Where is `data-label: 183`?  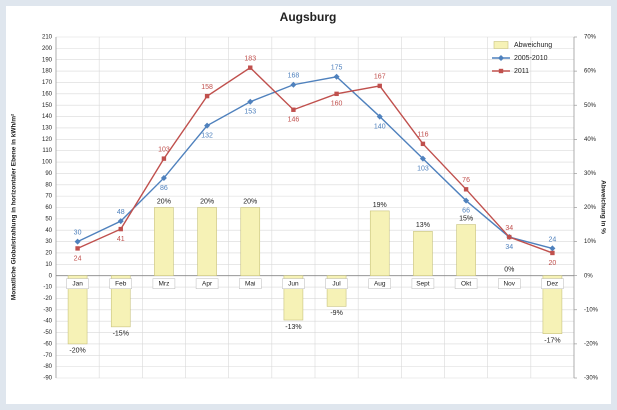 data-label: 183 is located at coordinates (250, 59).